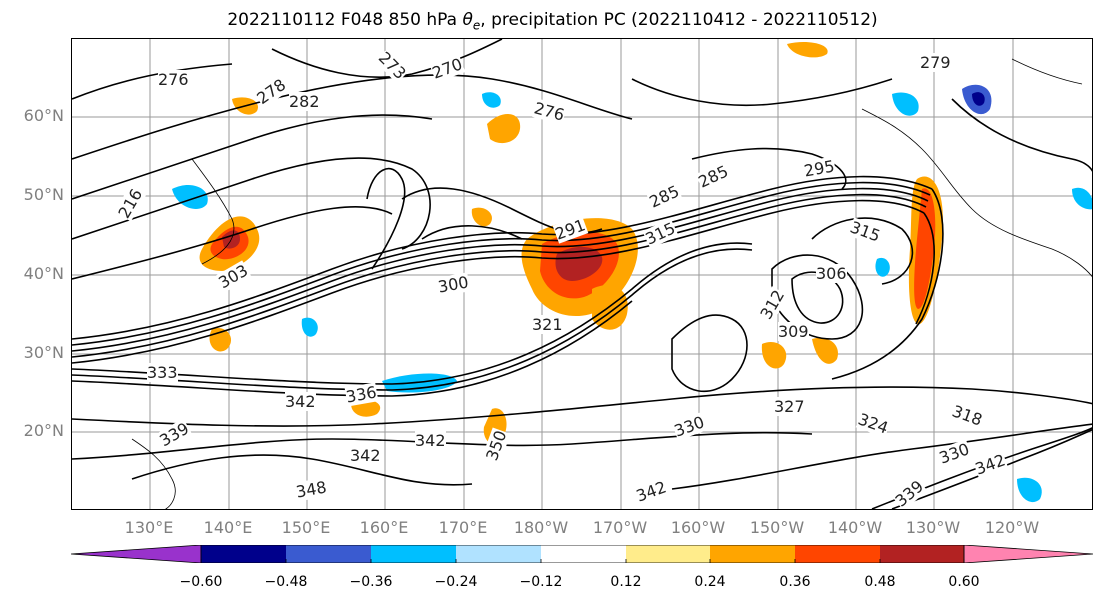  Describe the element at coordinates (855, 527) in the screenshot. I see `lon-label-140w: 140°W` at that location.